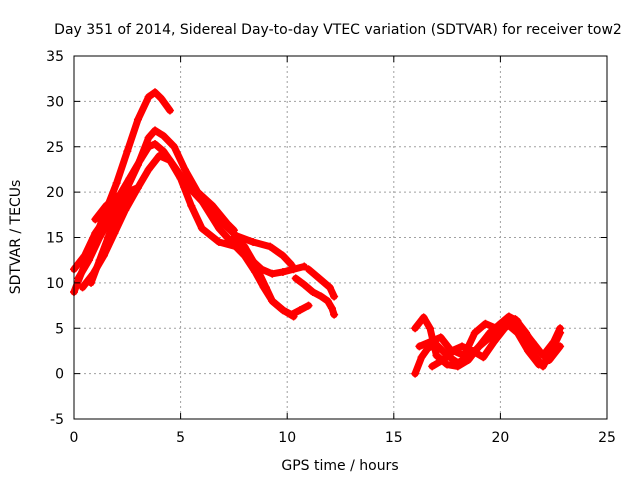  I want to click on x-tick-label: 20, so click(500, 438).